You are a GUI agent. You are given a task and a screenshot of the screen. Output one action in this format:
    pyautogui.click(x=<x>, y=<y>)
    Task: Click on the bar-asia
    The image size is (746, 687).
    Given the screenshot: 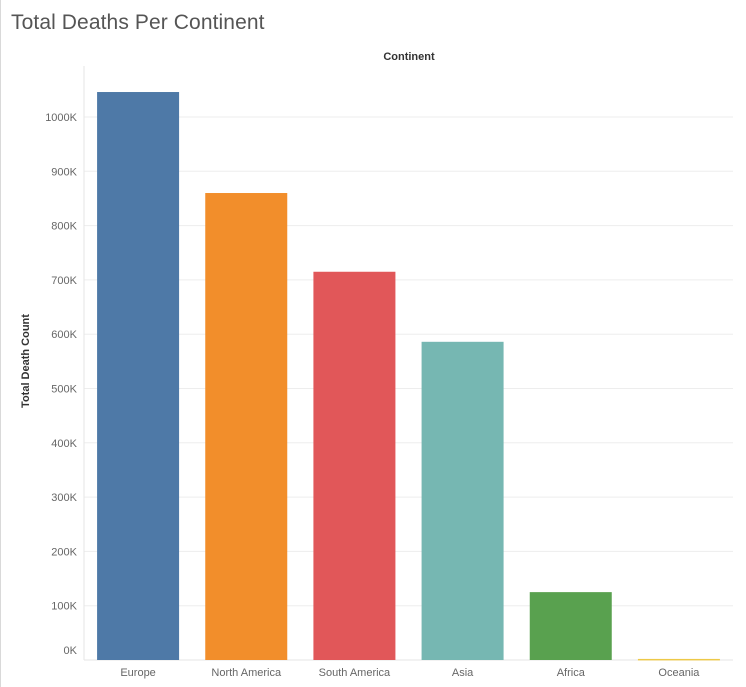 What is the action you would take?
    pyautogui.click(x=462, y=500)
    